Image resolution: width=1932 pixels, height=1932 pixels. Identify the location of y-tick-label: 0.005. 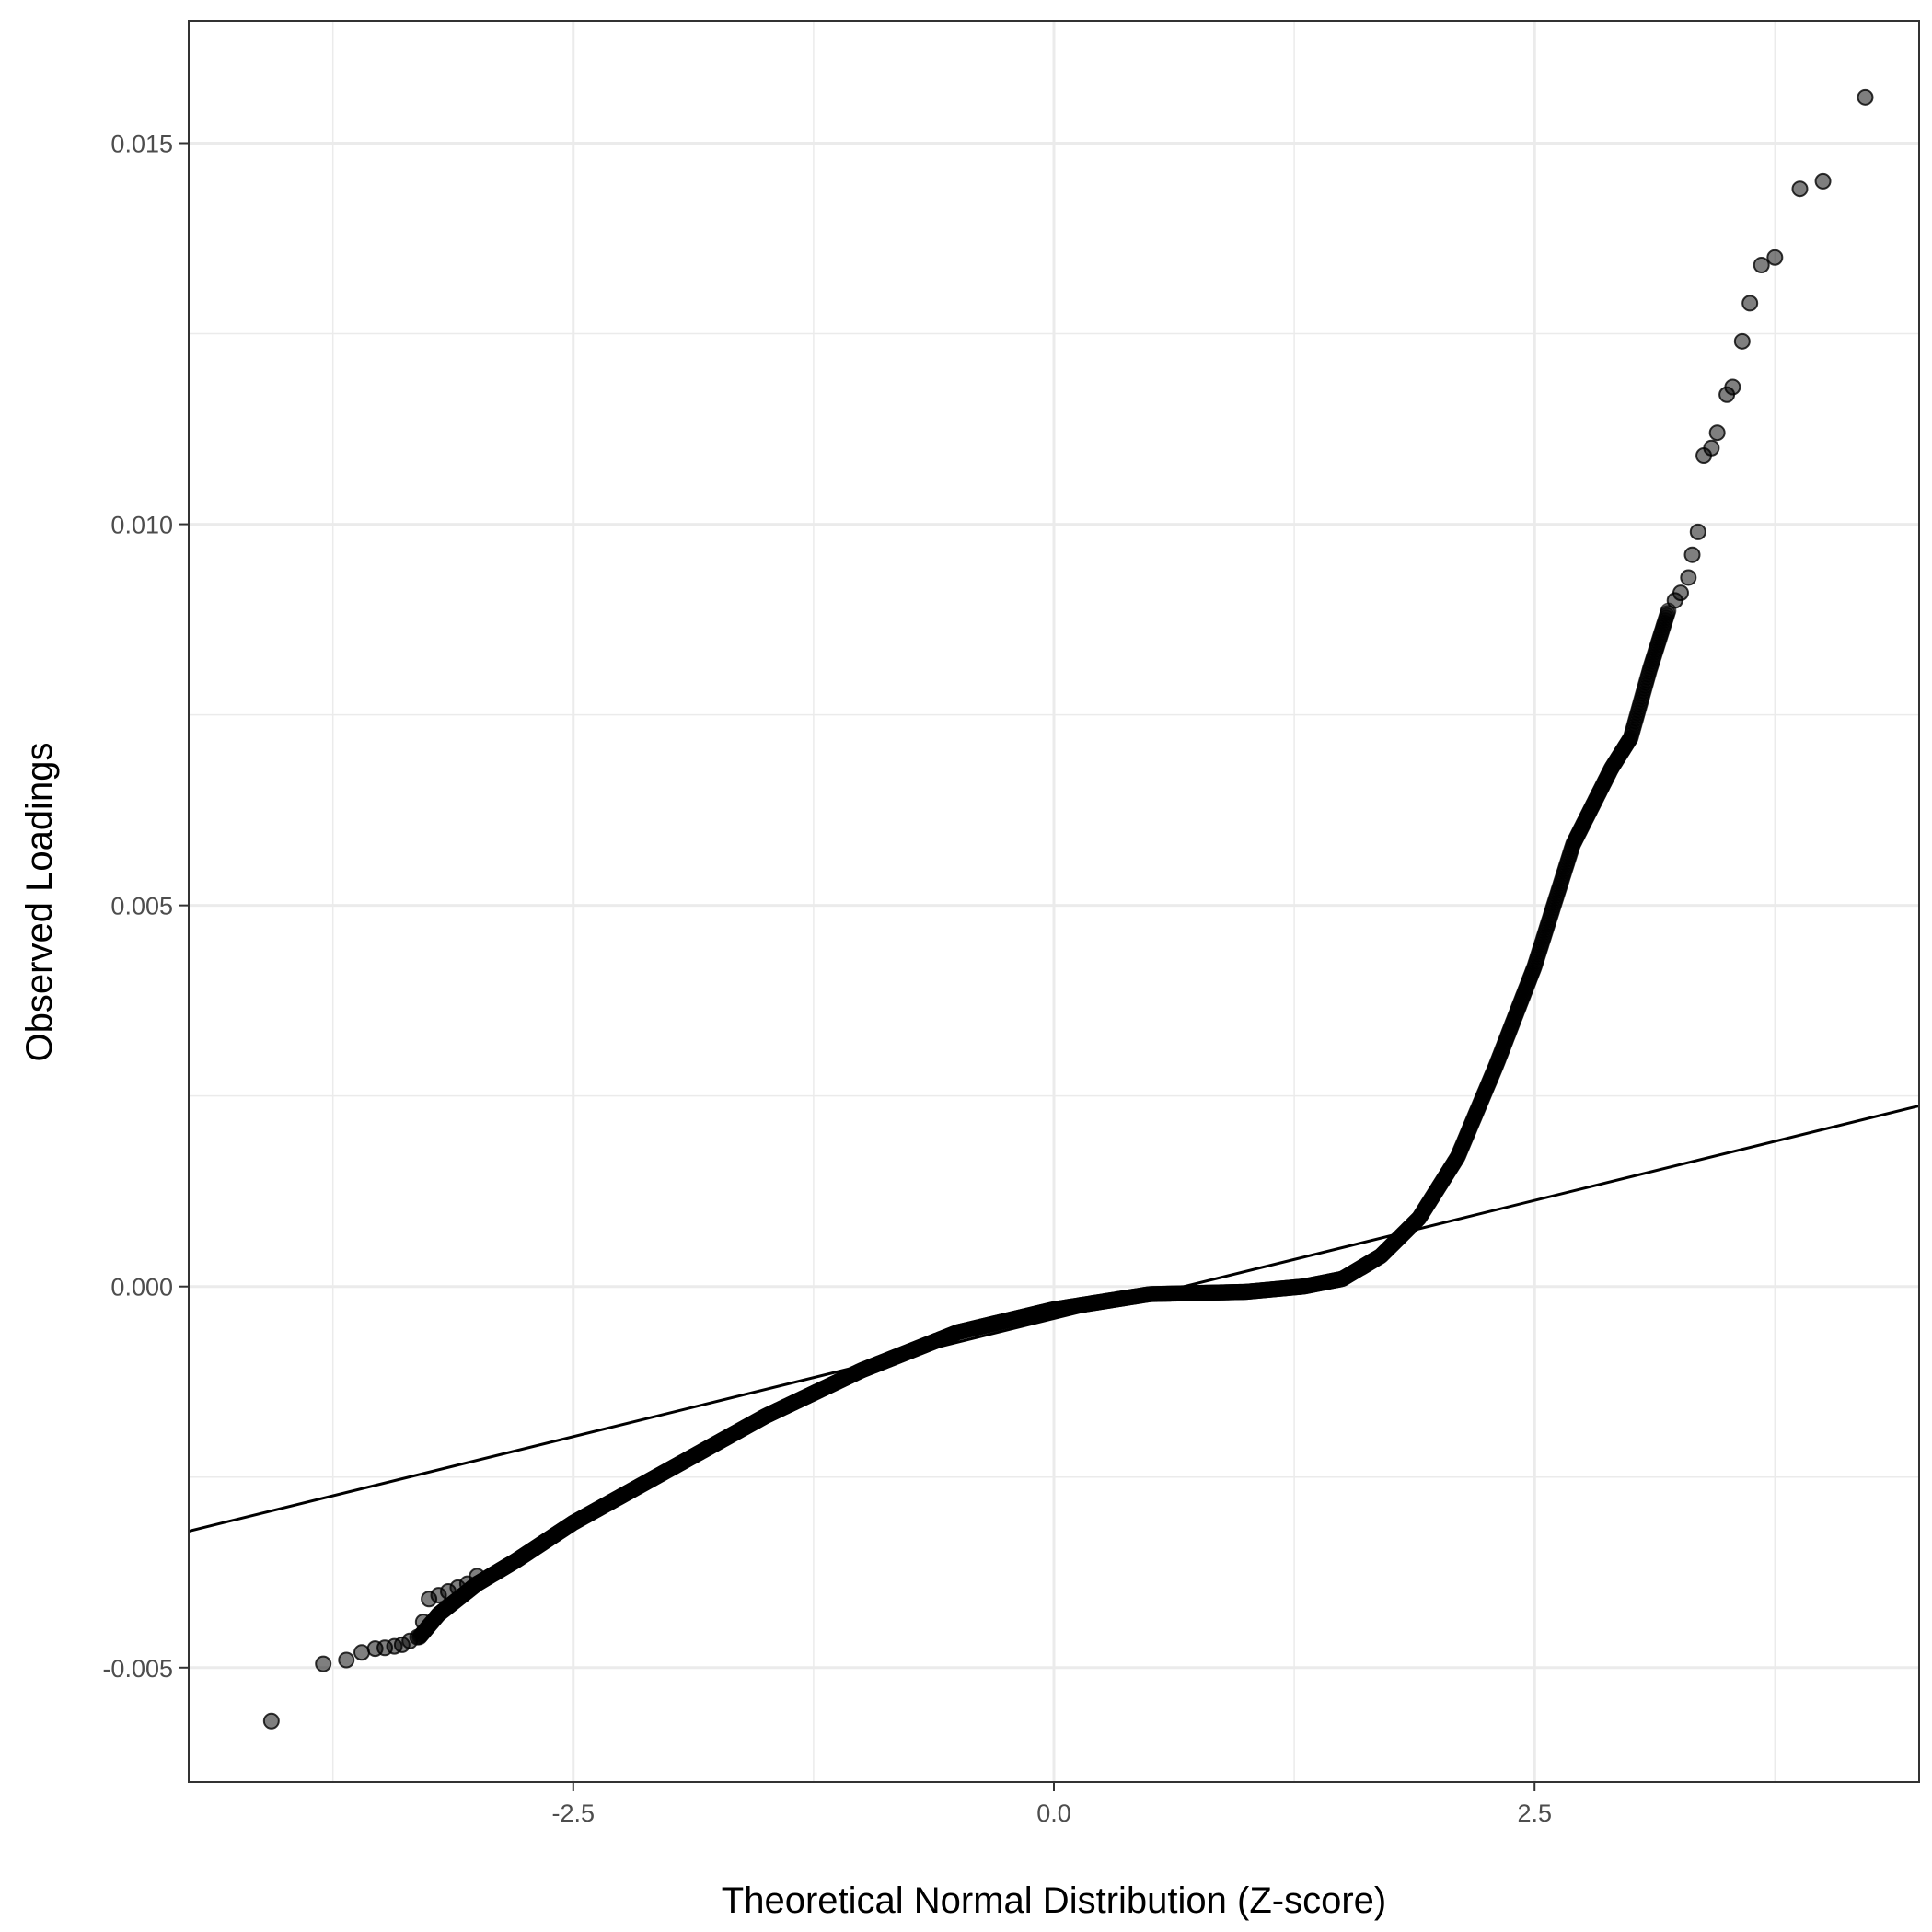
(142, 907).